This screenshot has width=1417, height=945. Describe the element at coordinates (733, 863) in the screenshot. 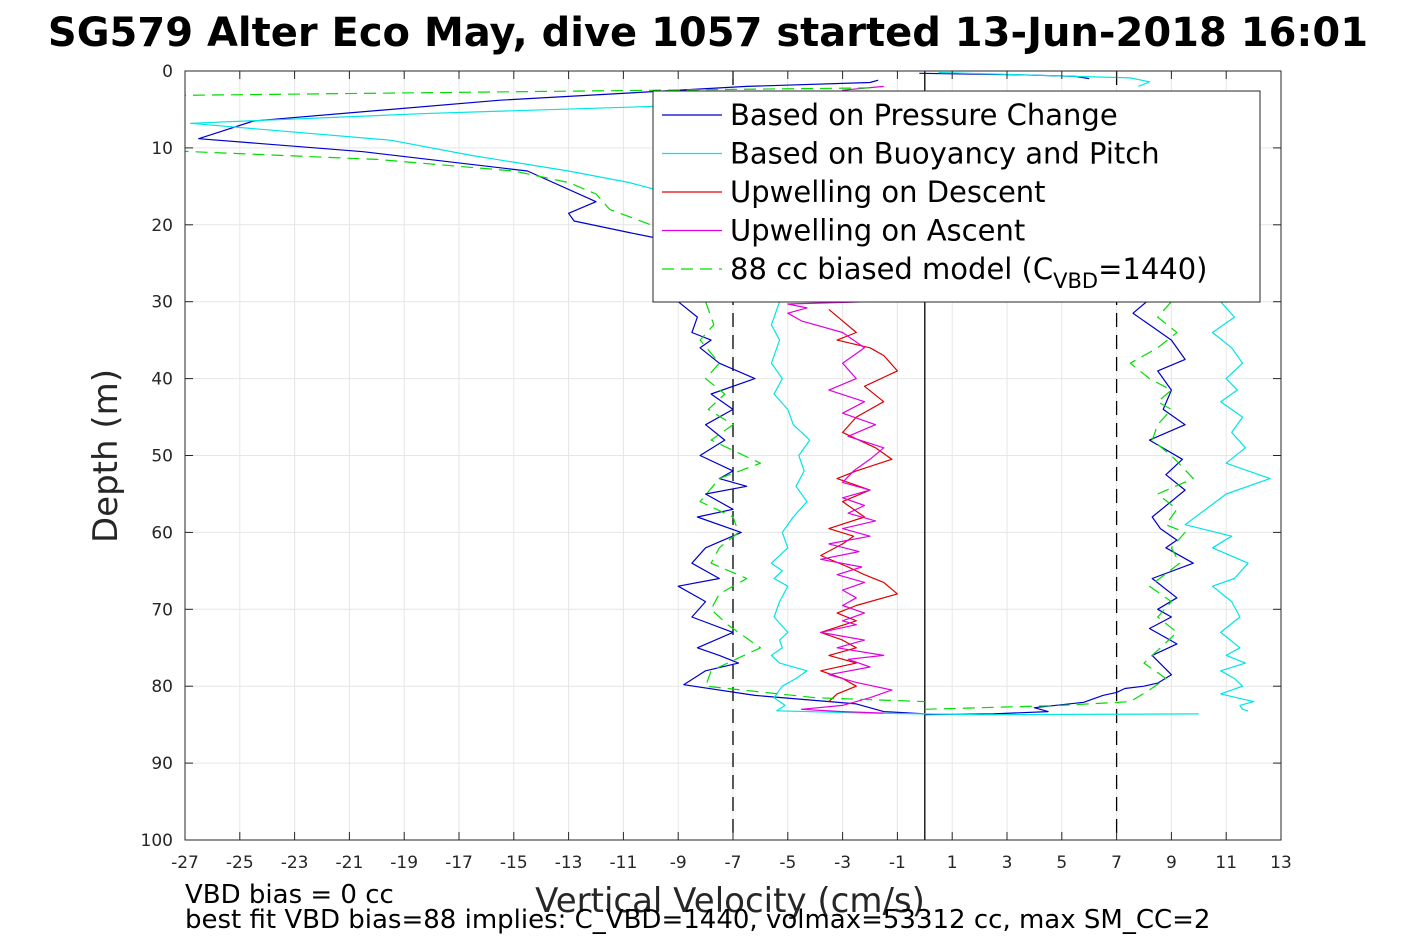

I see `x-tick-label: -7` at that location.